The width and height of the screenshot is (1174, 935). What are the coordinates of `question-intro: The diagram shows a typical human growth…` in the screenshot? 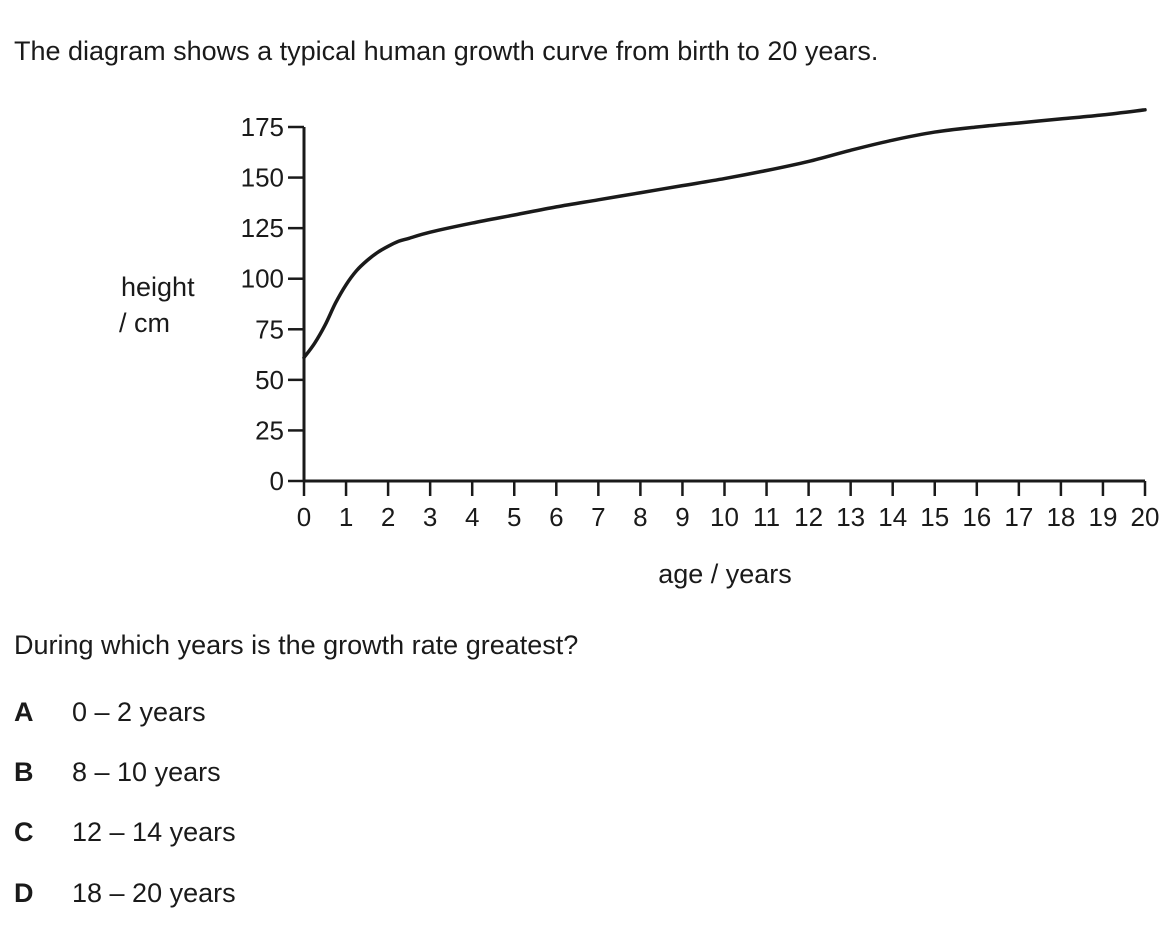 It's located at (446, 51).